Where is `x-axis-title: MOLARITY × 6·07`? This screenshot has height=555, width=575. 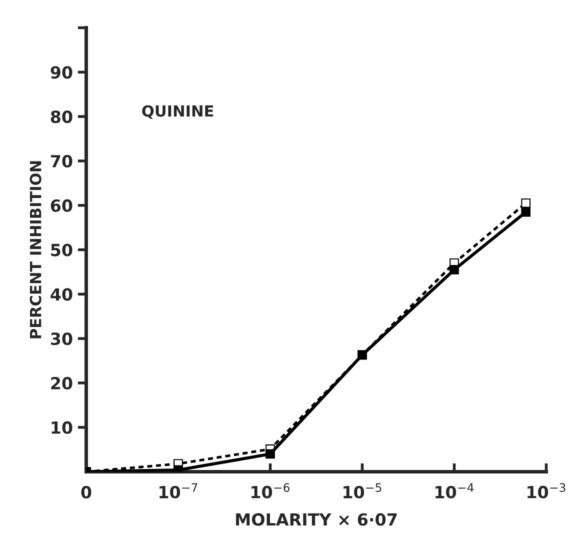
x-axis-title: MOLARITY × 6·07 is located at coordinates (316, 519).